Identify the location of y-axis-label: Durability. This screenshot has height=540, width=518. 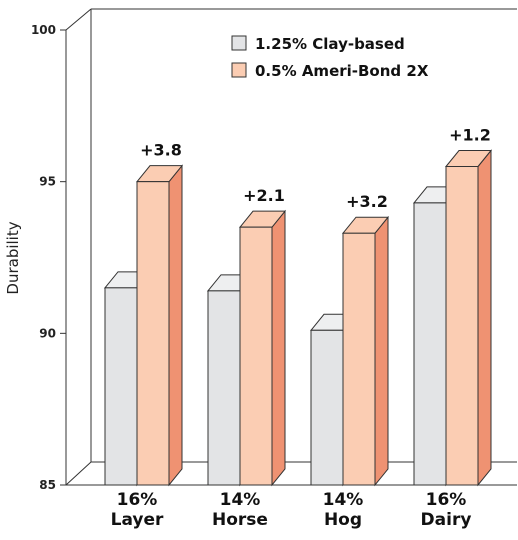
(13, 257).